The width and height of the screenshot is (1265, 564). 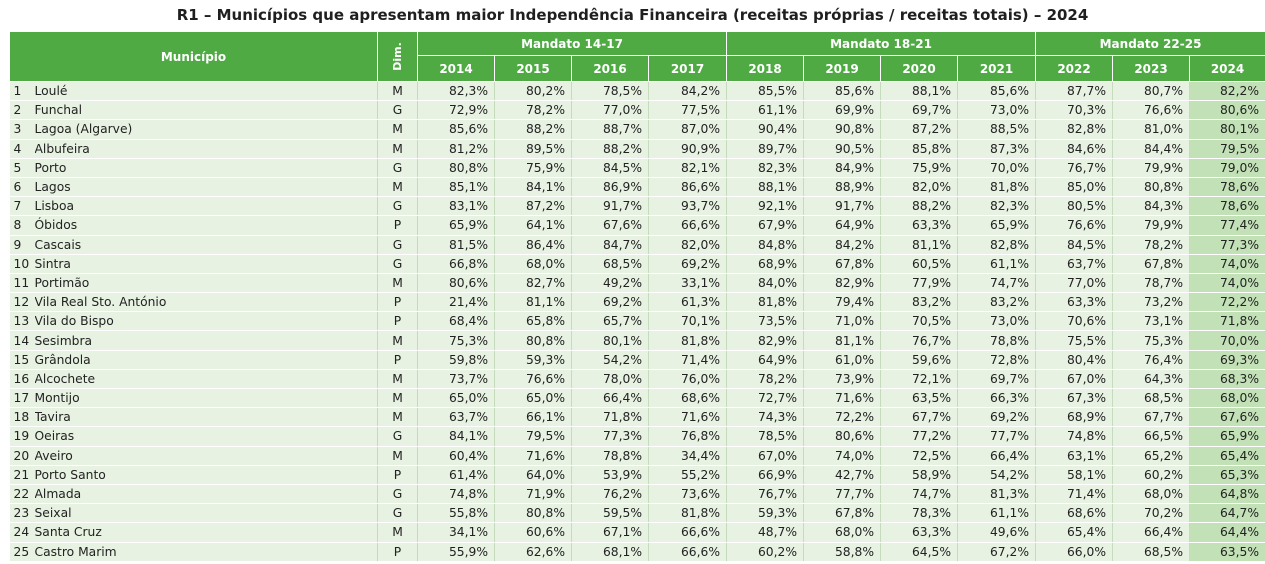 What do you see at coordinates (765, 513) in the screenshot?
I see `value-cell-2018: 59,3%` at bounding box center [765, 513].